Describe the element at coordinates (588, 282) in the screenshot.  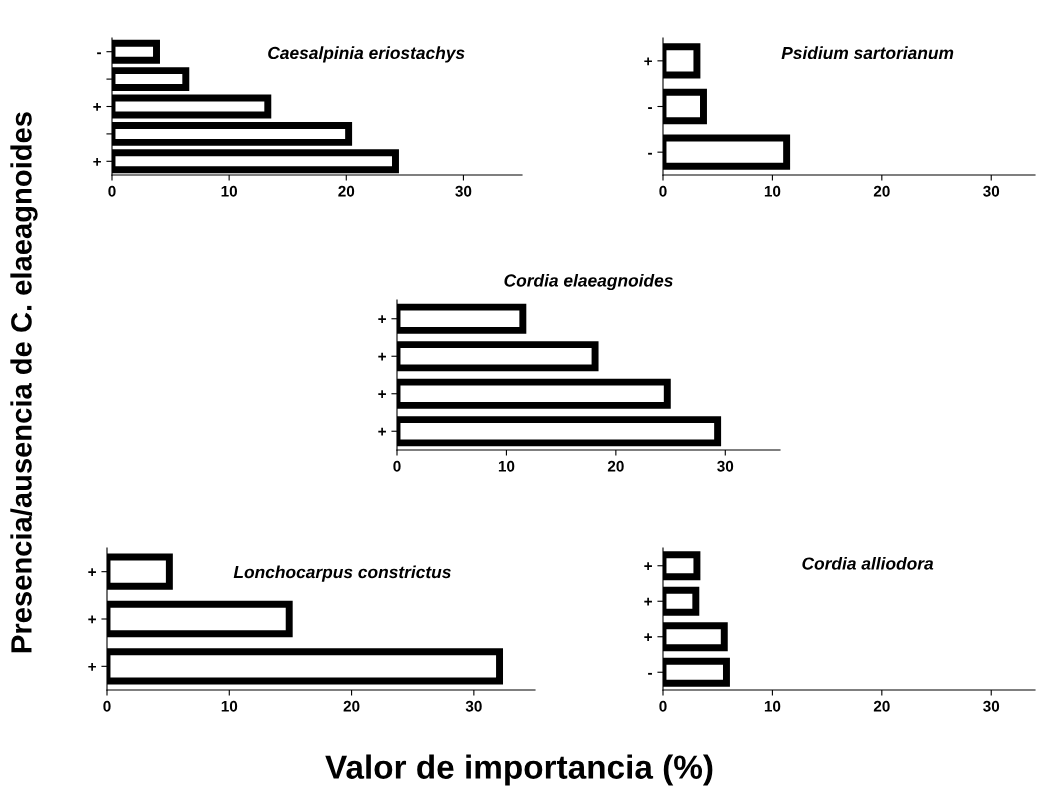
I see `chart-title: Cordia elaeagnoides` at that location.